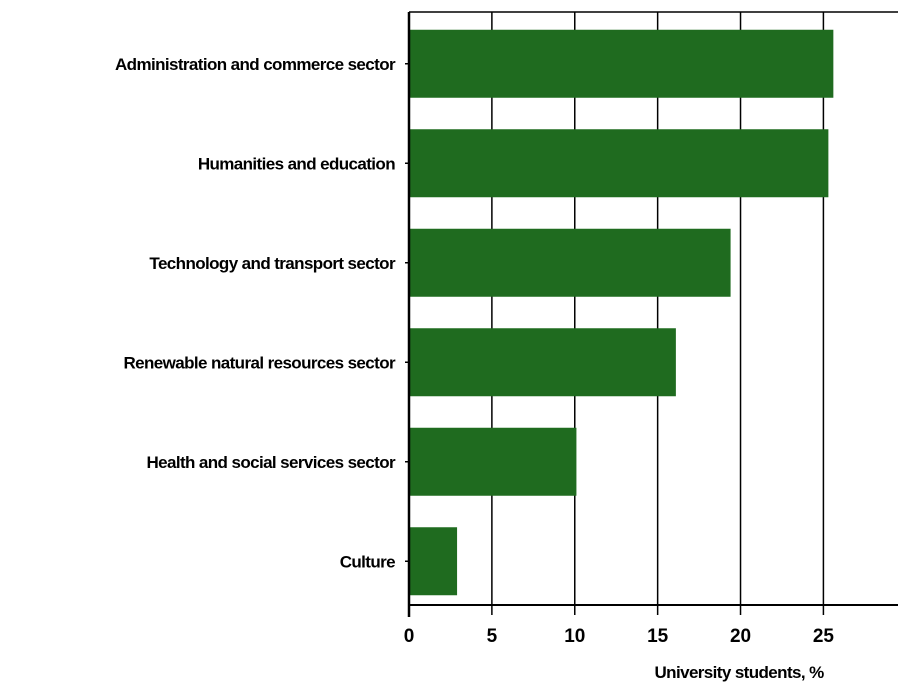  Describe the element at coordinates (255, 64) in the screenshot. I see `category-label: Administration and commerce sector` at that location.